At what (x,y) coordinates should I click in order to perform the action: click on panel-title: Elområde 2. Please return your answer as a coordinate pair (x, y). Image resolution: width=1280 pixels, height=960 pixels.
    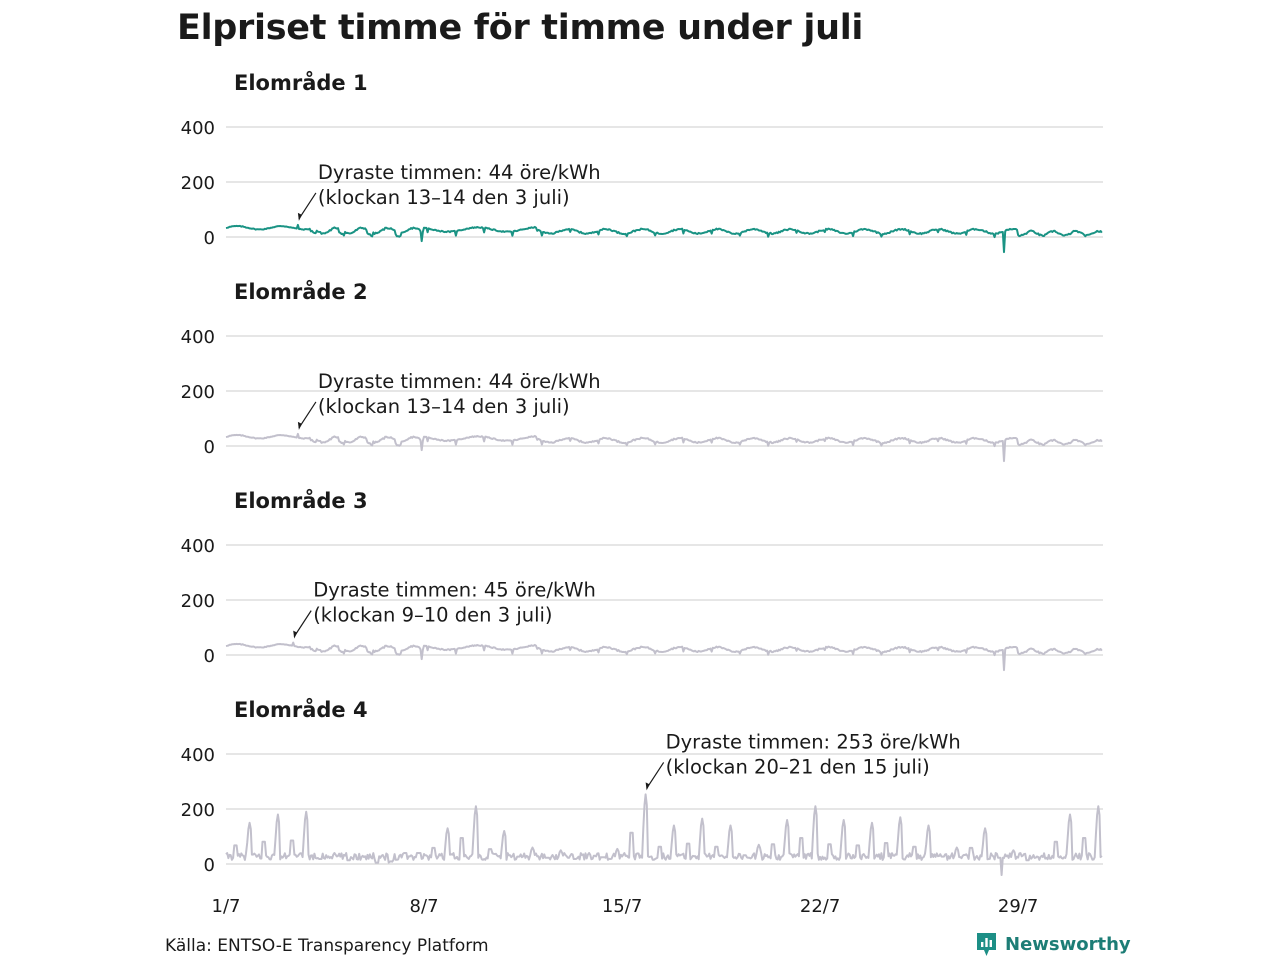
    Looking at the image, I should click on (301, 291).